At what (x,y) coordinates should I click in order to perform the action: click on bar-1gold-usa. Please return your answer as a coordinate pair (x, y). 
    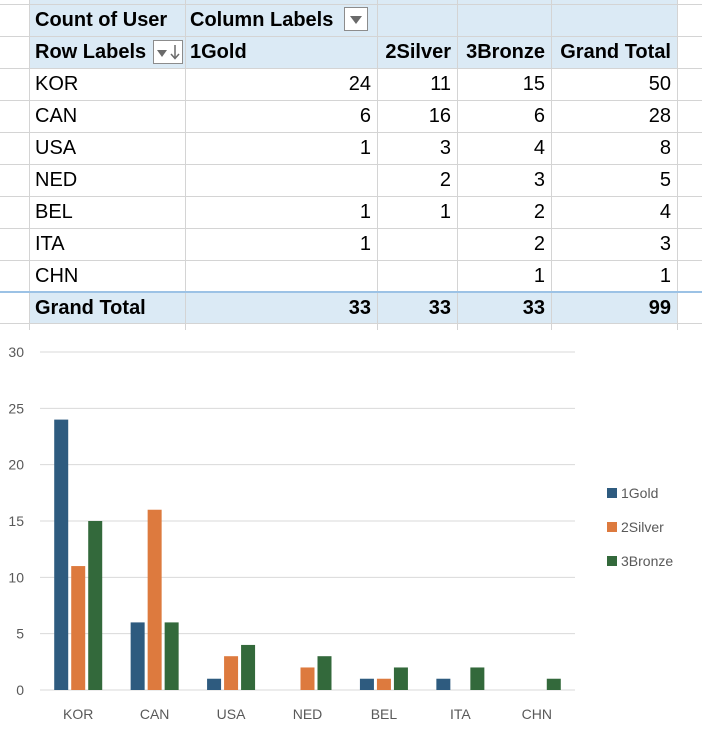
    Looking at the image, I should click on (214, 684).